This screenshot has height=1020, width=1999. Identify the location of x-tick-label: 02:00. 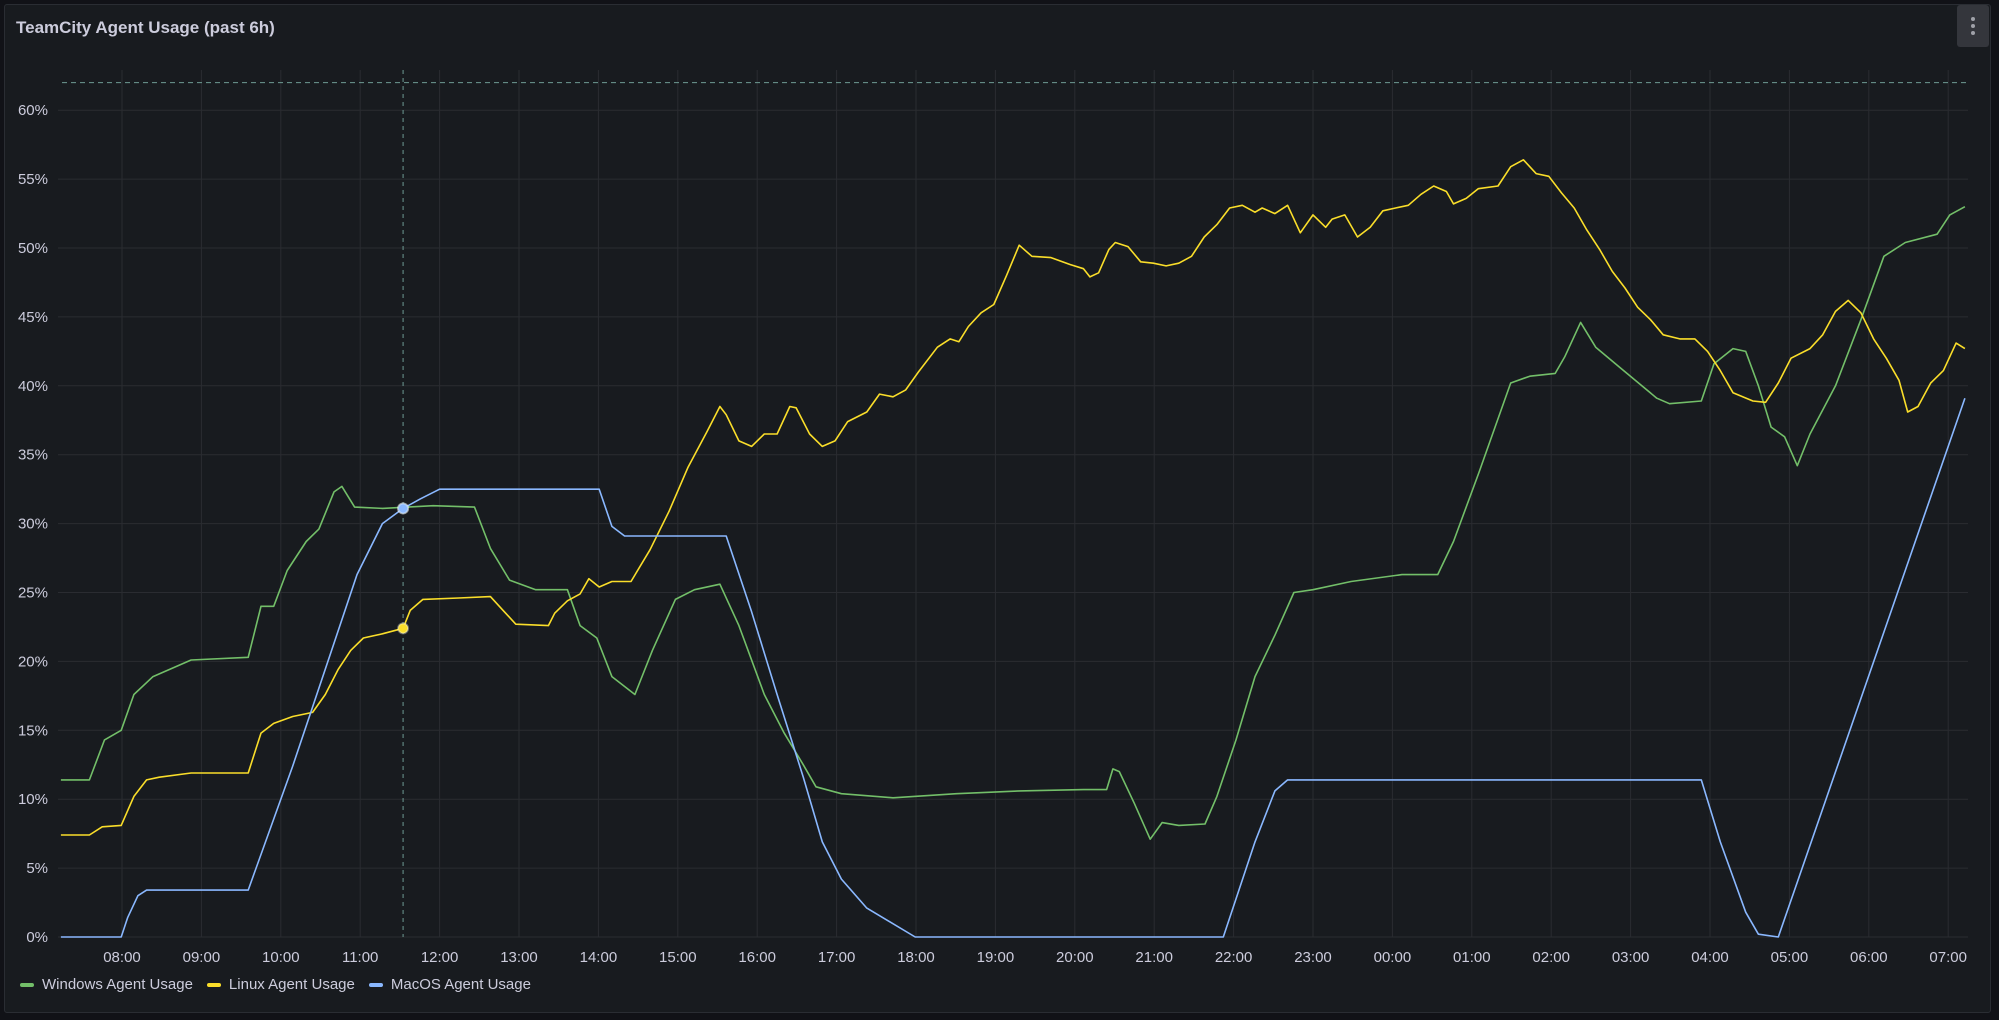
(1551, 957).